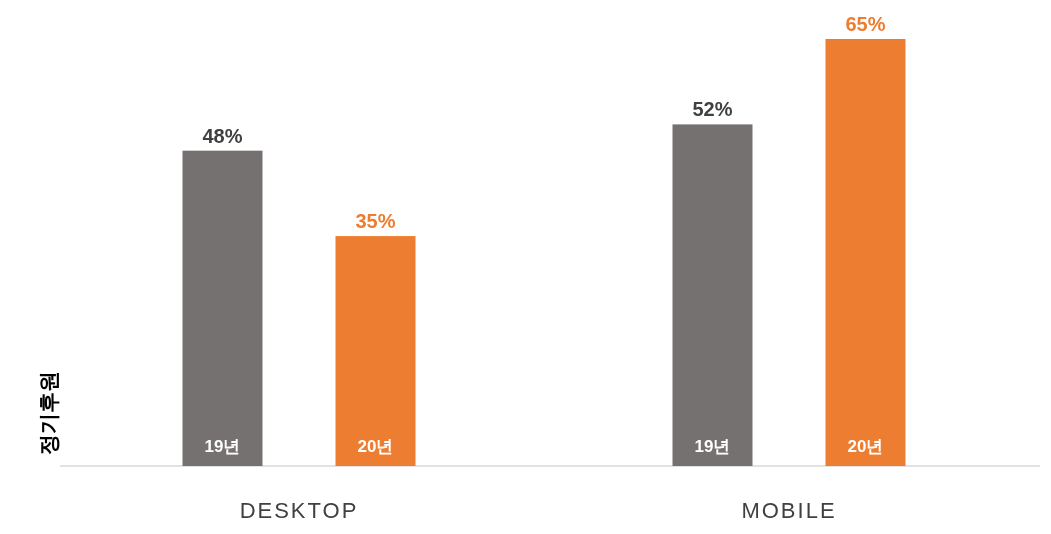 This screenshot has width=1051, height=534. What do you see at coordinates (222, 135) in the screenshot?
I see `data-label: 48%` at bounding box center [222, 135].